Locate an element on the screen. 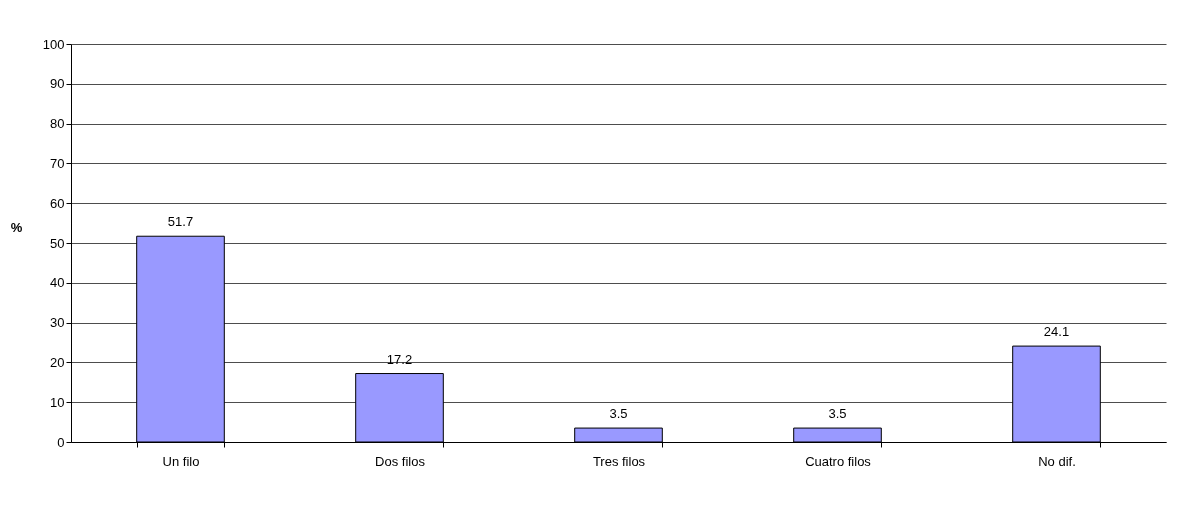 The height and width of the screenshot is (508, 1186). x-tick-label: No dif. is located at coordinates (1057, 461).